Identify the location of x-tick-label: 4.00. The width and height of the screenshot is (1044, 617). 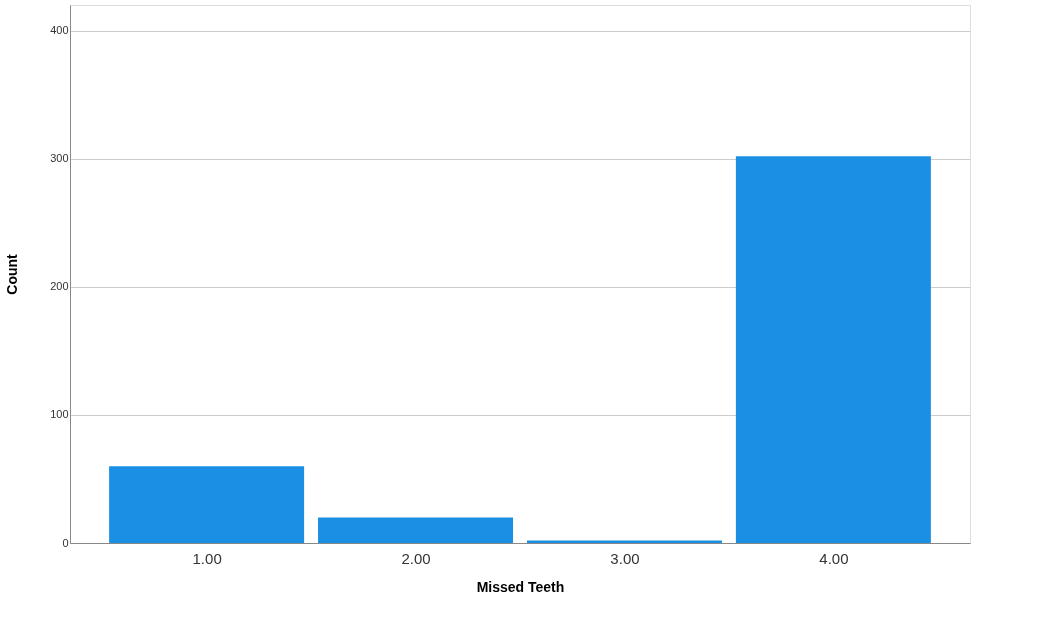
(834, 558).